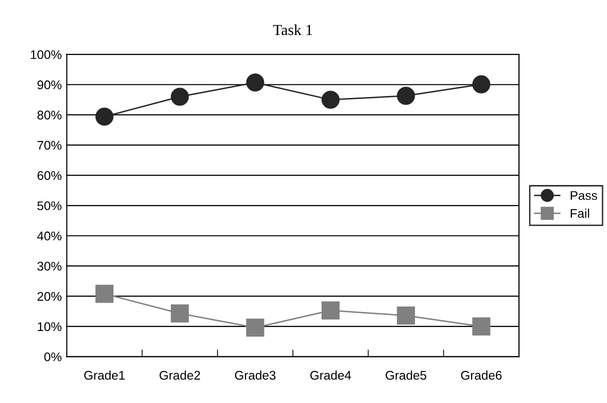  Describe the element at coordinates (46, 55) in the screenshot. I see `y-tick-label: 100%` at that location.